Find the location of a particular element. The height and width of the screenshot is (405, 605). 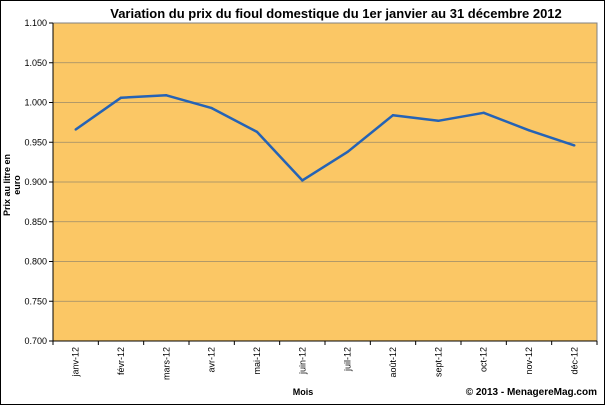

y-tick-label: 0.850 is located at coordinates (35, 222).